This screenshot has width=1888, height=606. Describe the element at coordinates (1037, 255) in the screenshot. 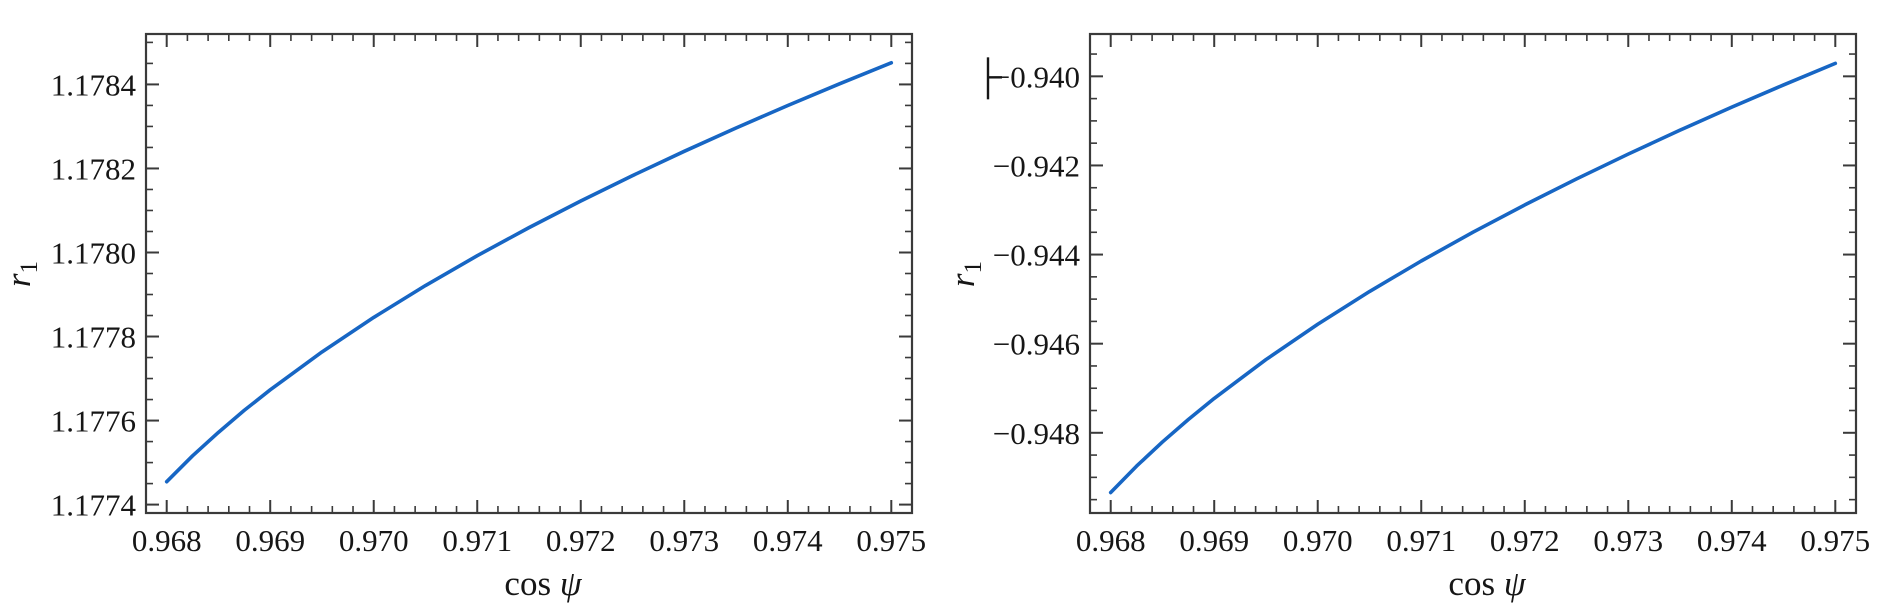

I see `y-tick-label: −0.944` at that location.